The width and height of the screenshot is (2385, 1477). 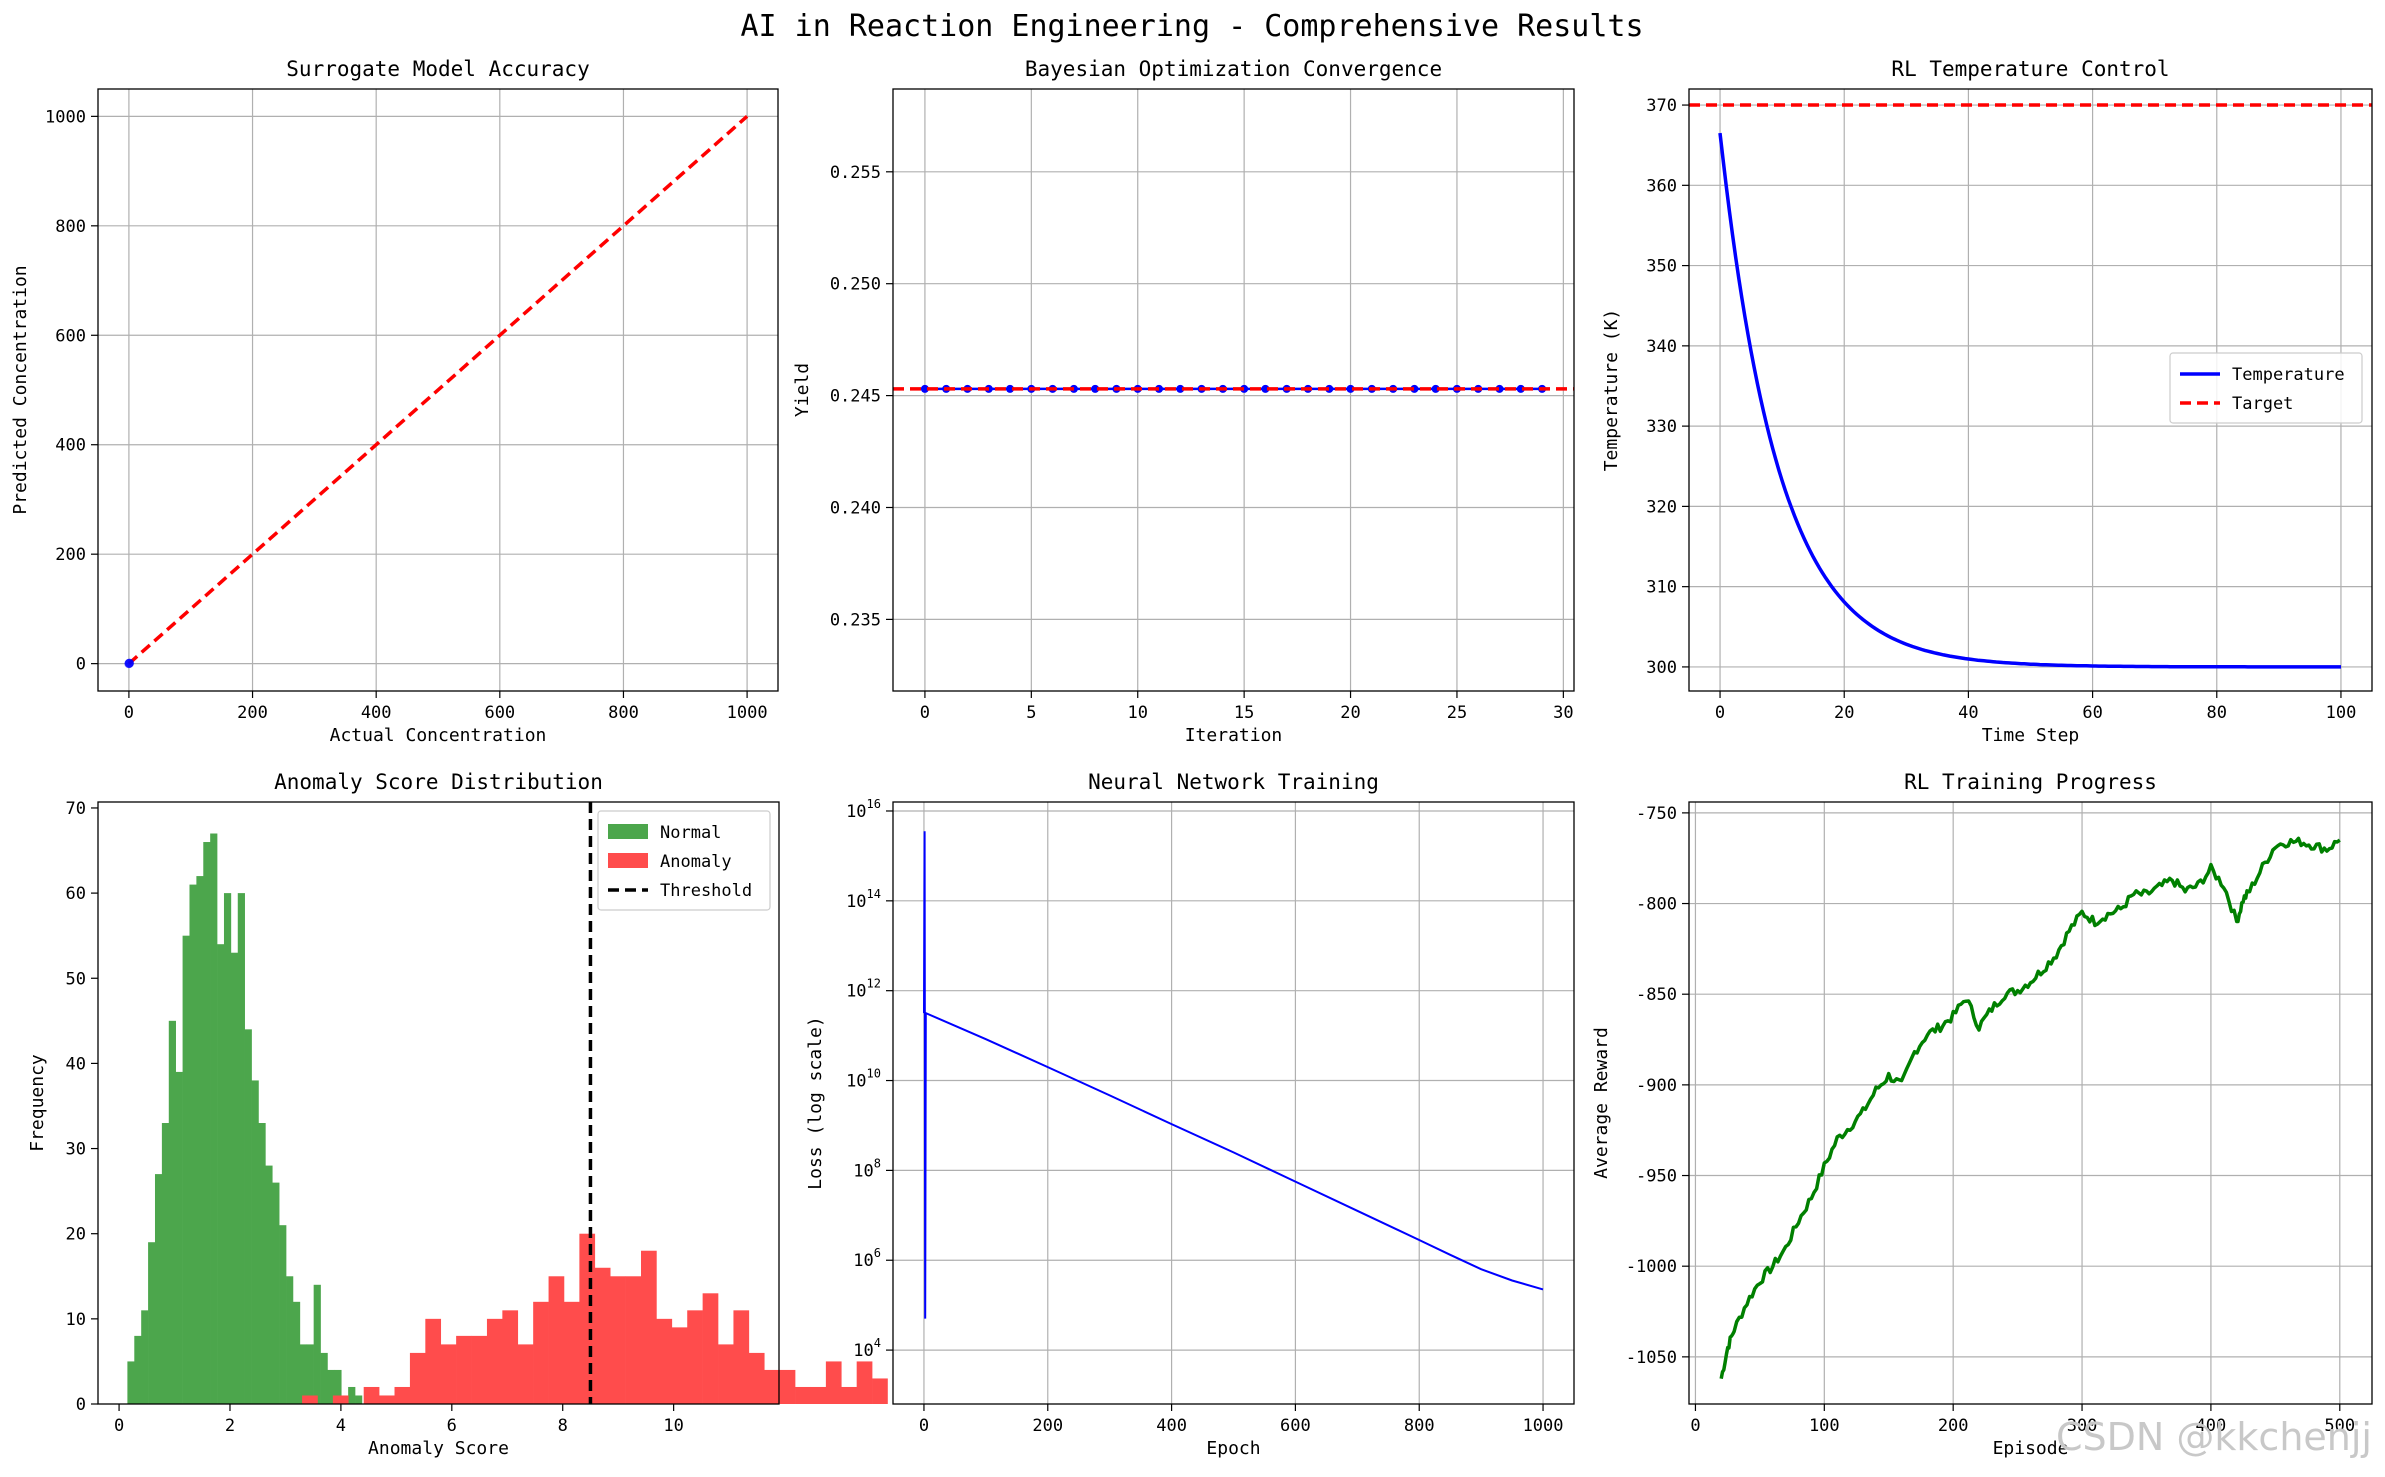 What do you see at coordinates (2214, 1437) in the screenshot?
I see `watermark: CSDN @kkchenjj` at bounding box center [2214, 1437].